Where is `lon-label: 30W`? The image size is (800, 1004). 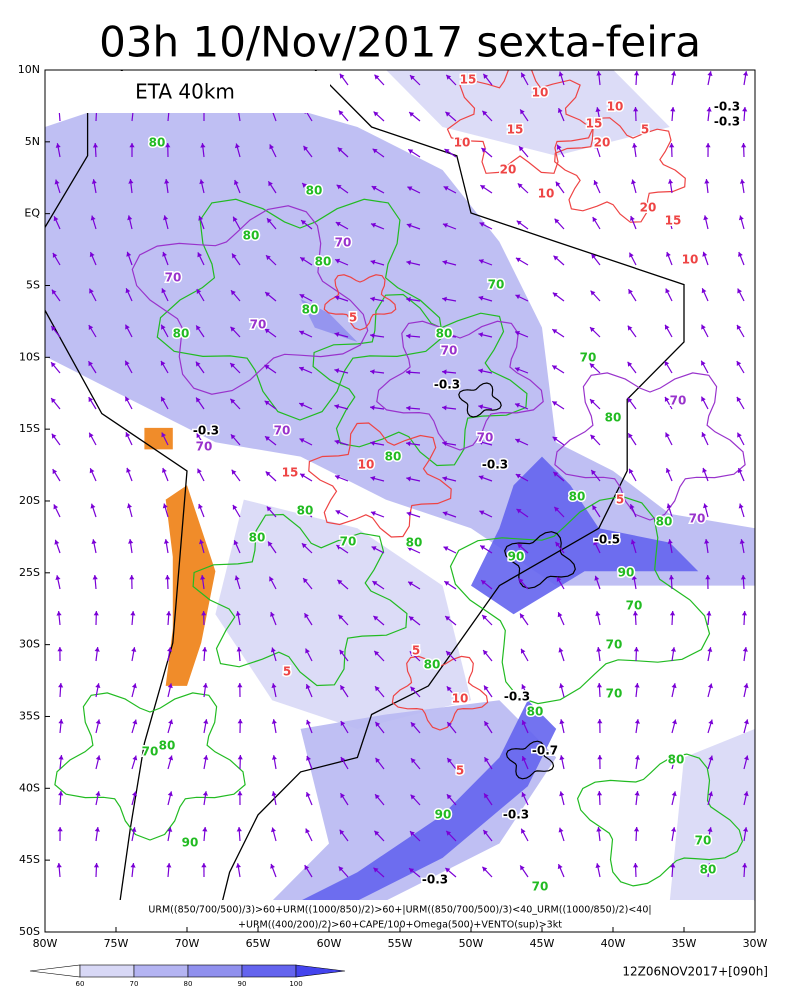
lon-label: 30W is located at coordinates (755, 943).